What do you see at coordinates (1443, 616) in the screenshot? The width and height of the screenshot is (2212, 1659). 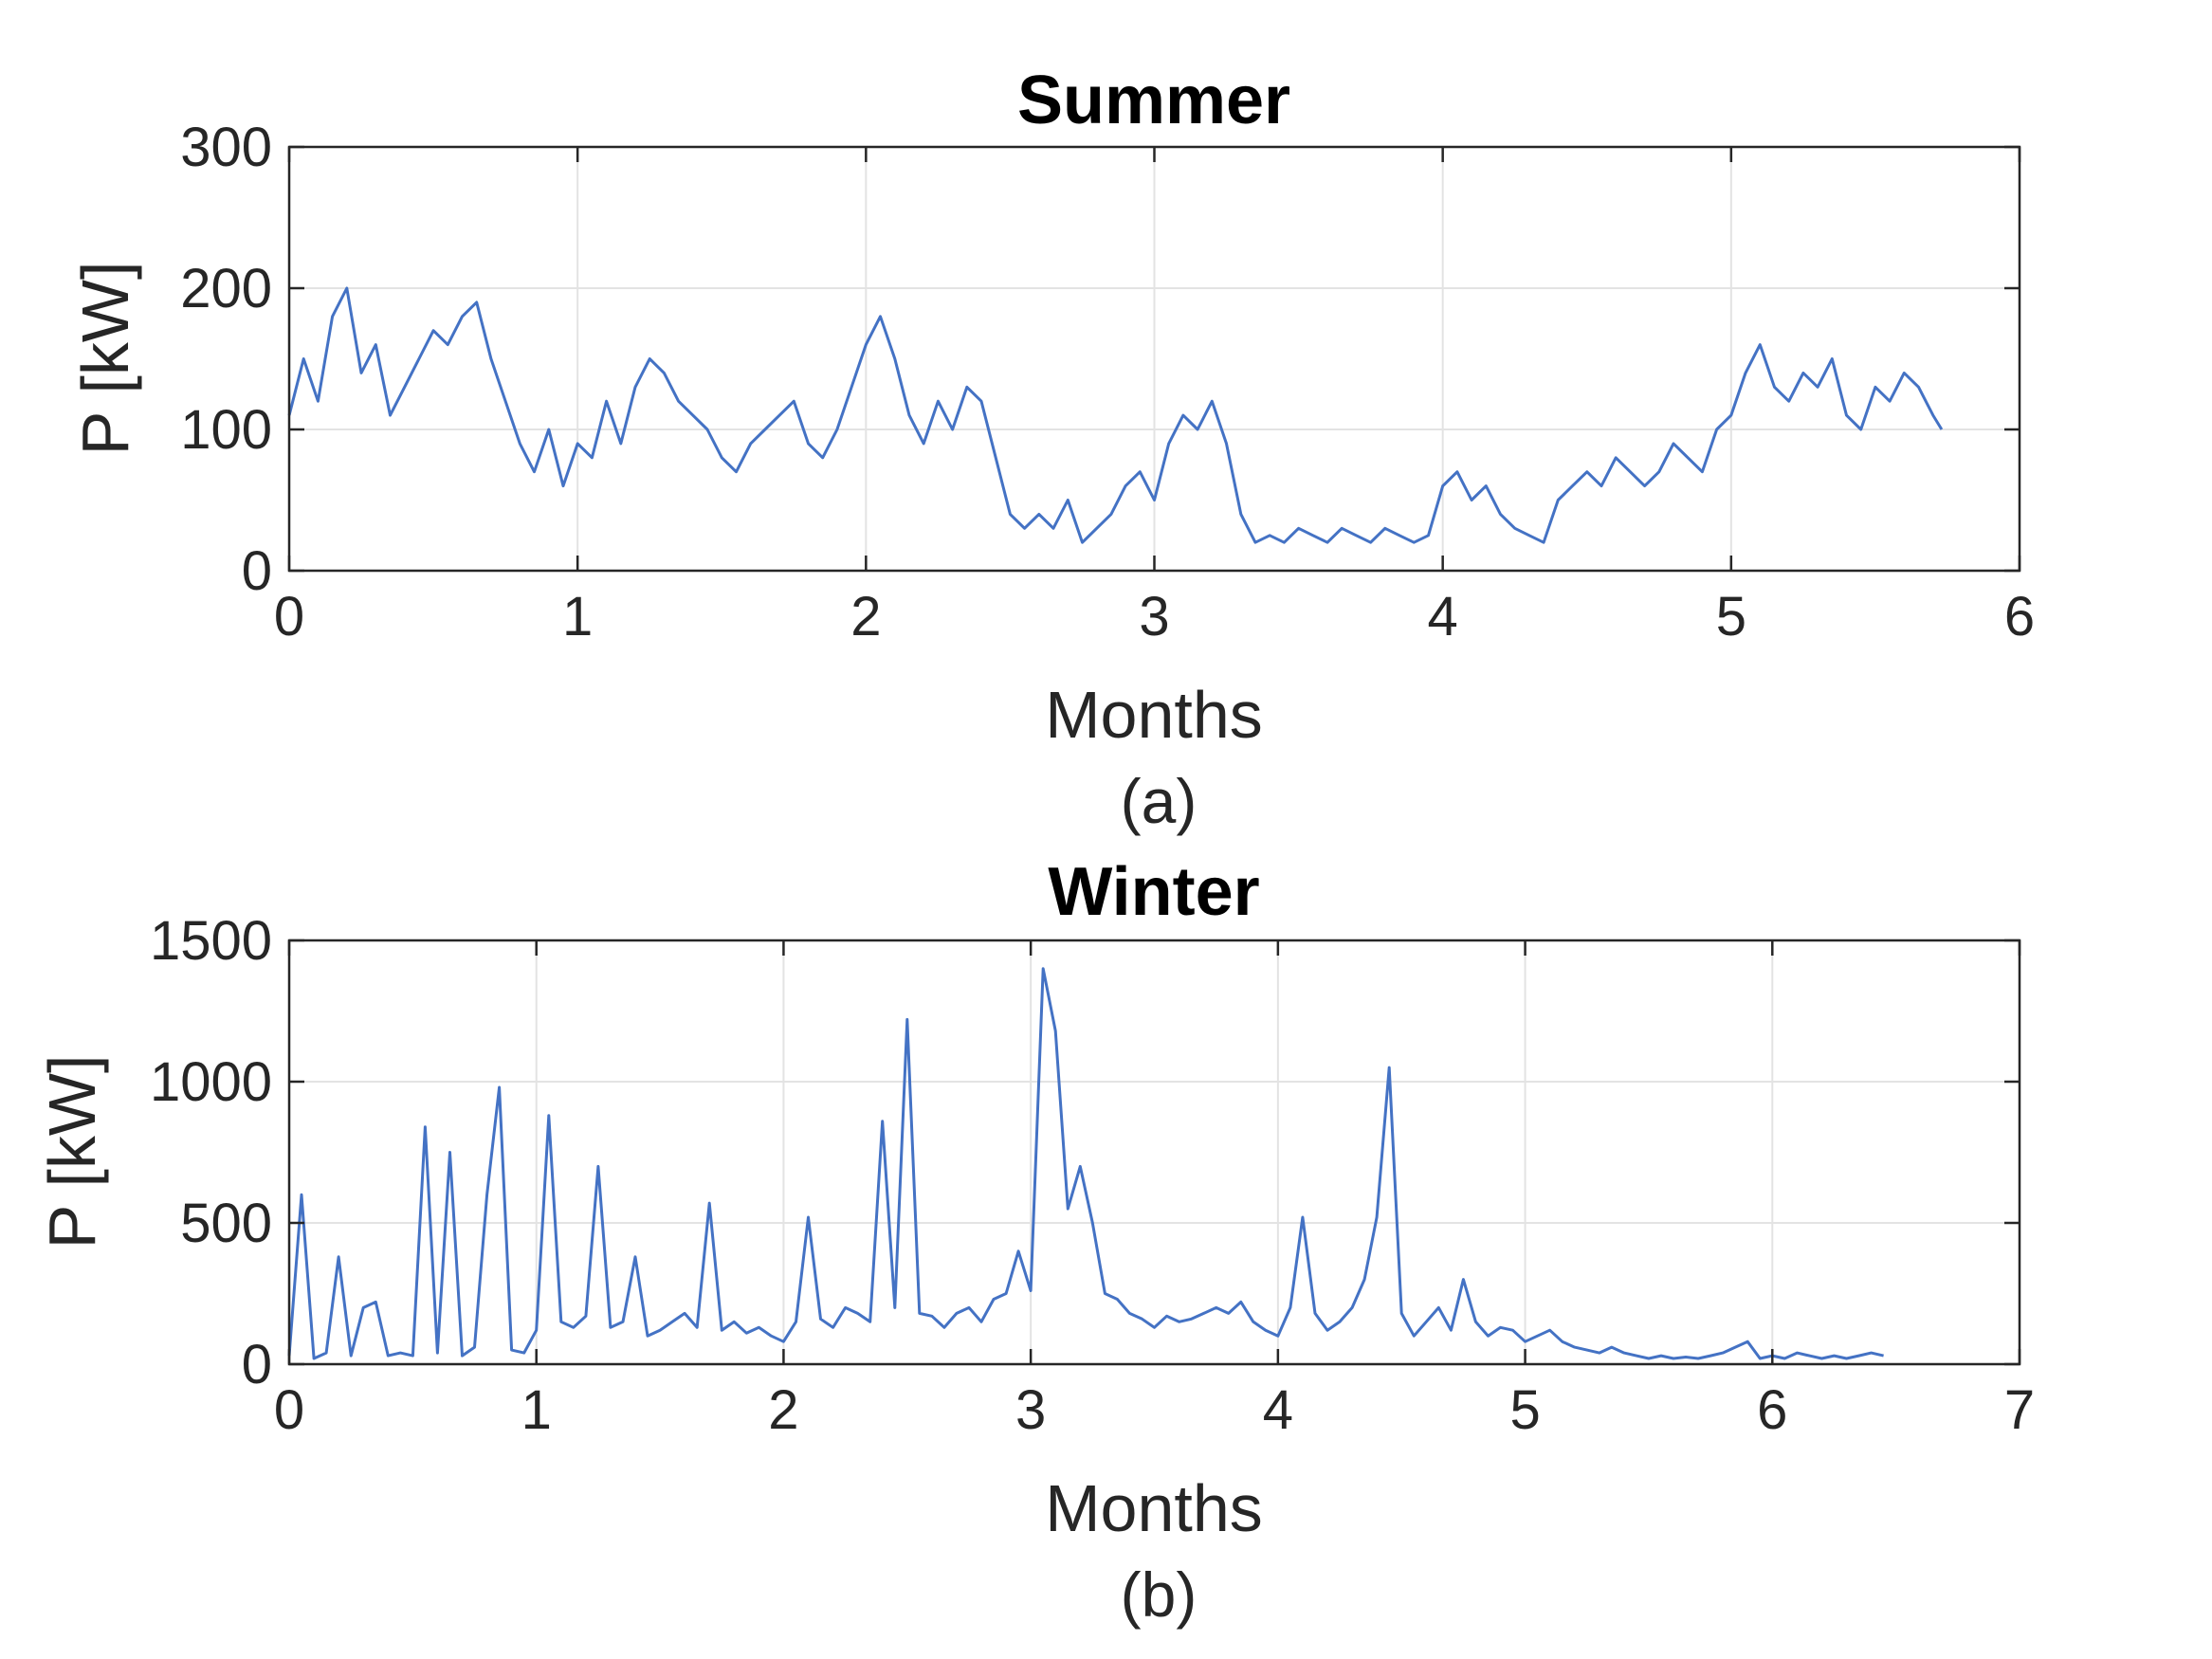 I see `summer-x-tick-label: 4` at bounding box center [1443, 616].